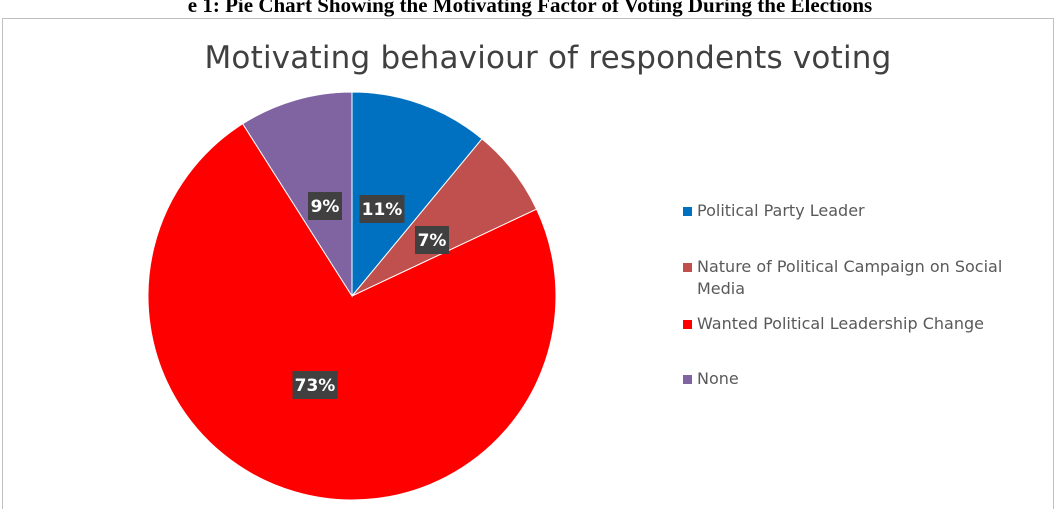 This screenshot has height=509, width=1060. Describe the element at coordinates (781, 210) in the screenshot. I see `legend-label: Political Party Leader` at that location.